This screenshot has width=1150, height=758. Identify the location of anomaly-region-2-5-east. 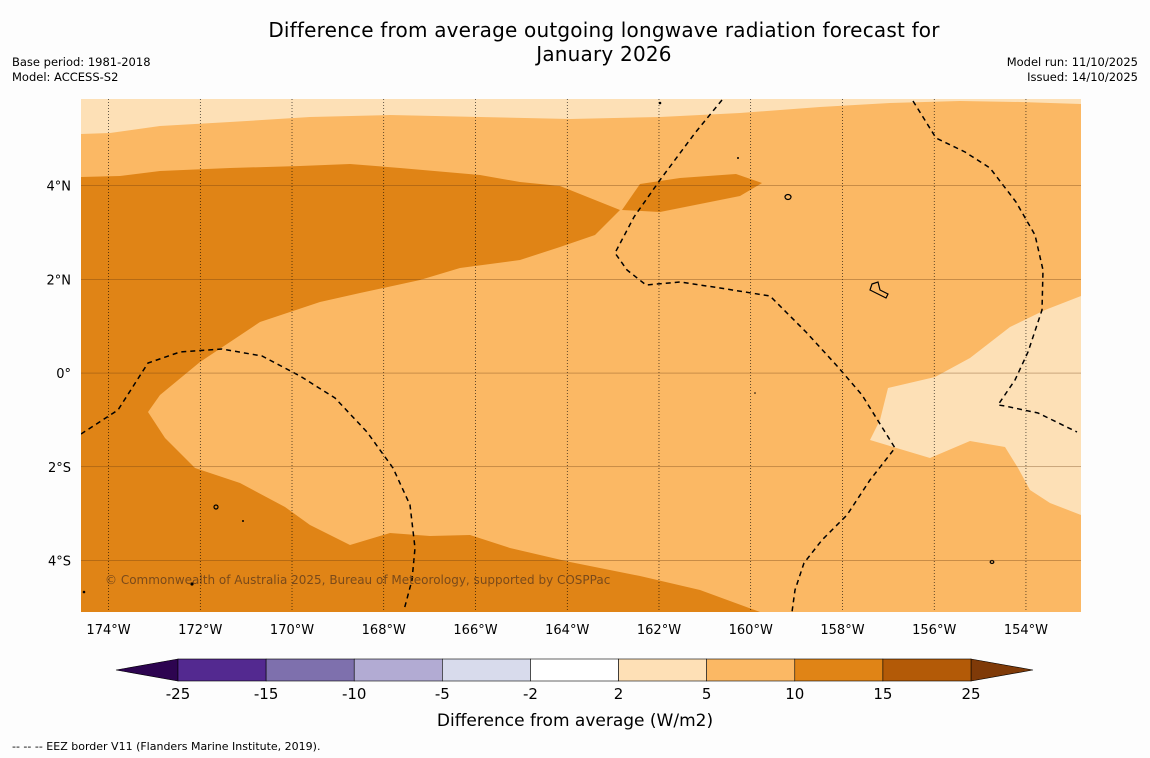
(975, 405).